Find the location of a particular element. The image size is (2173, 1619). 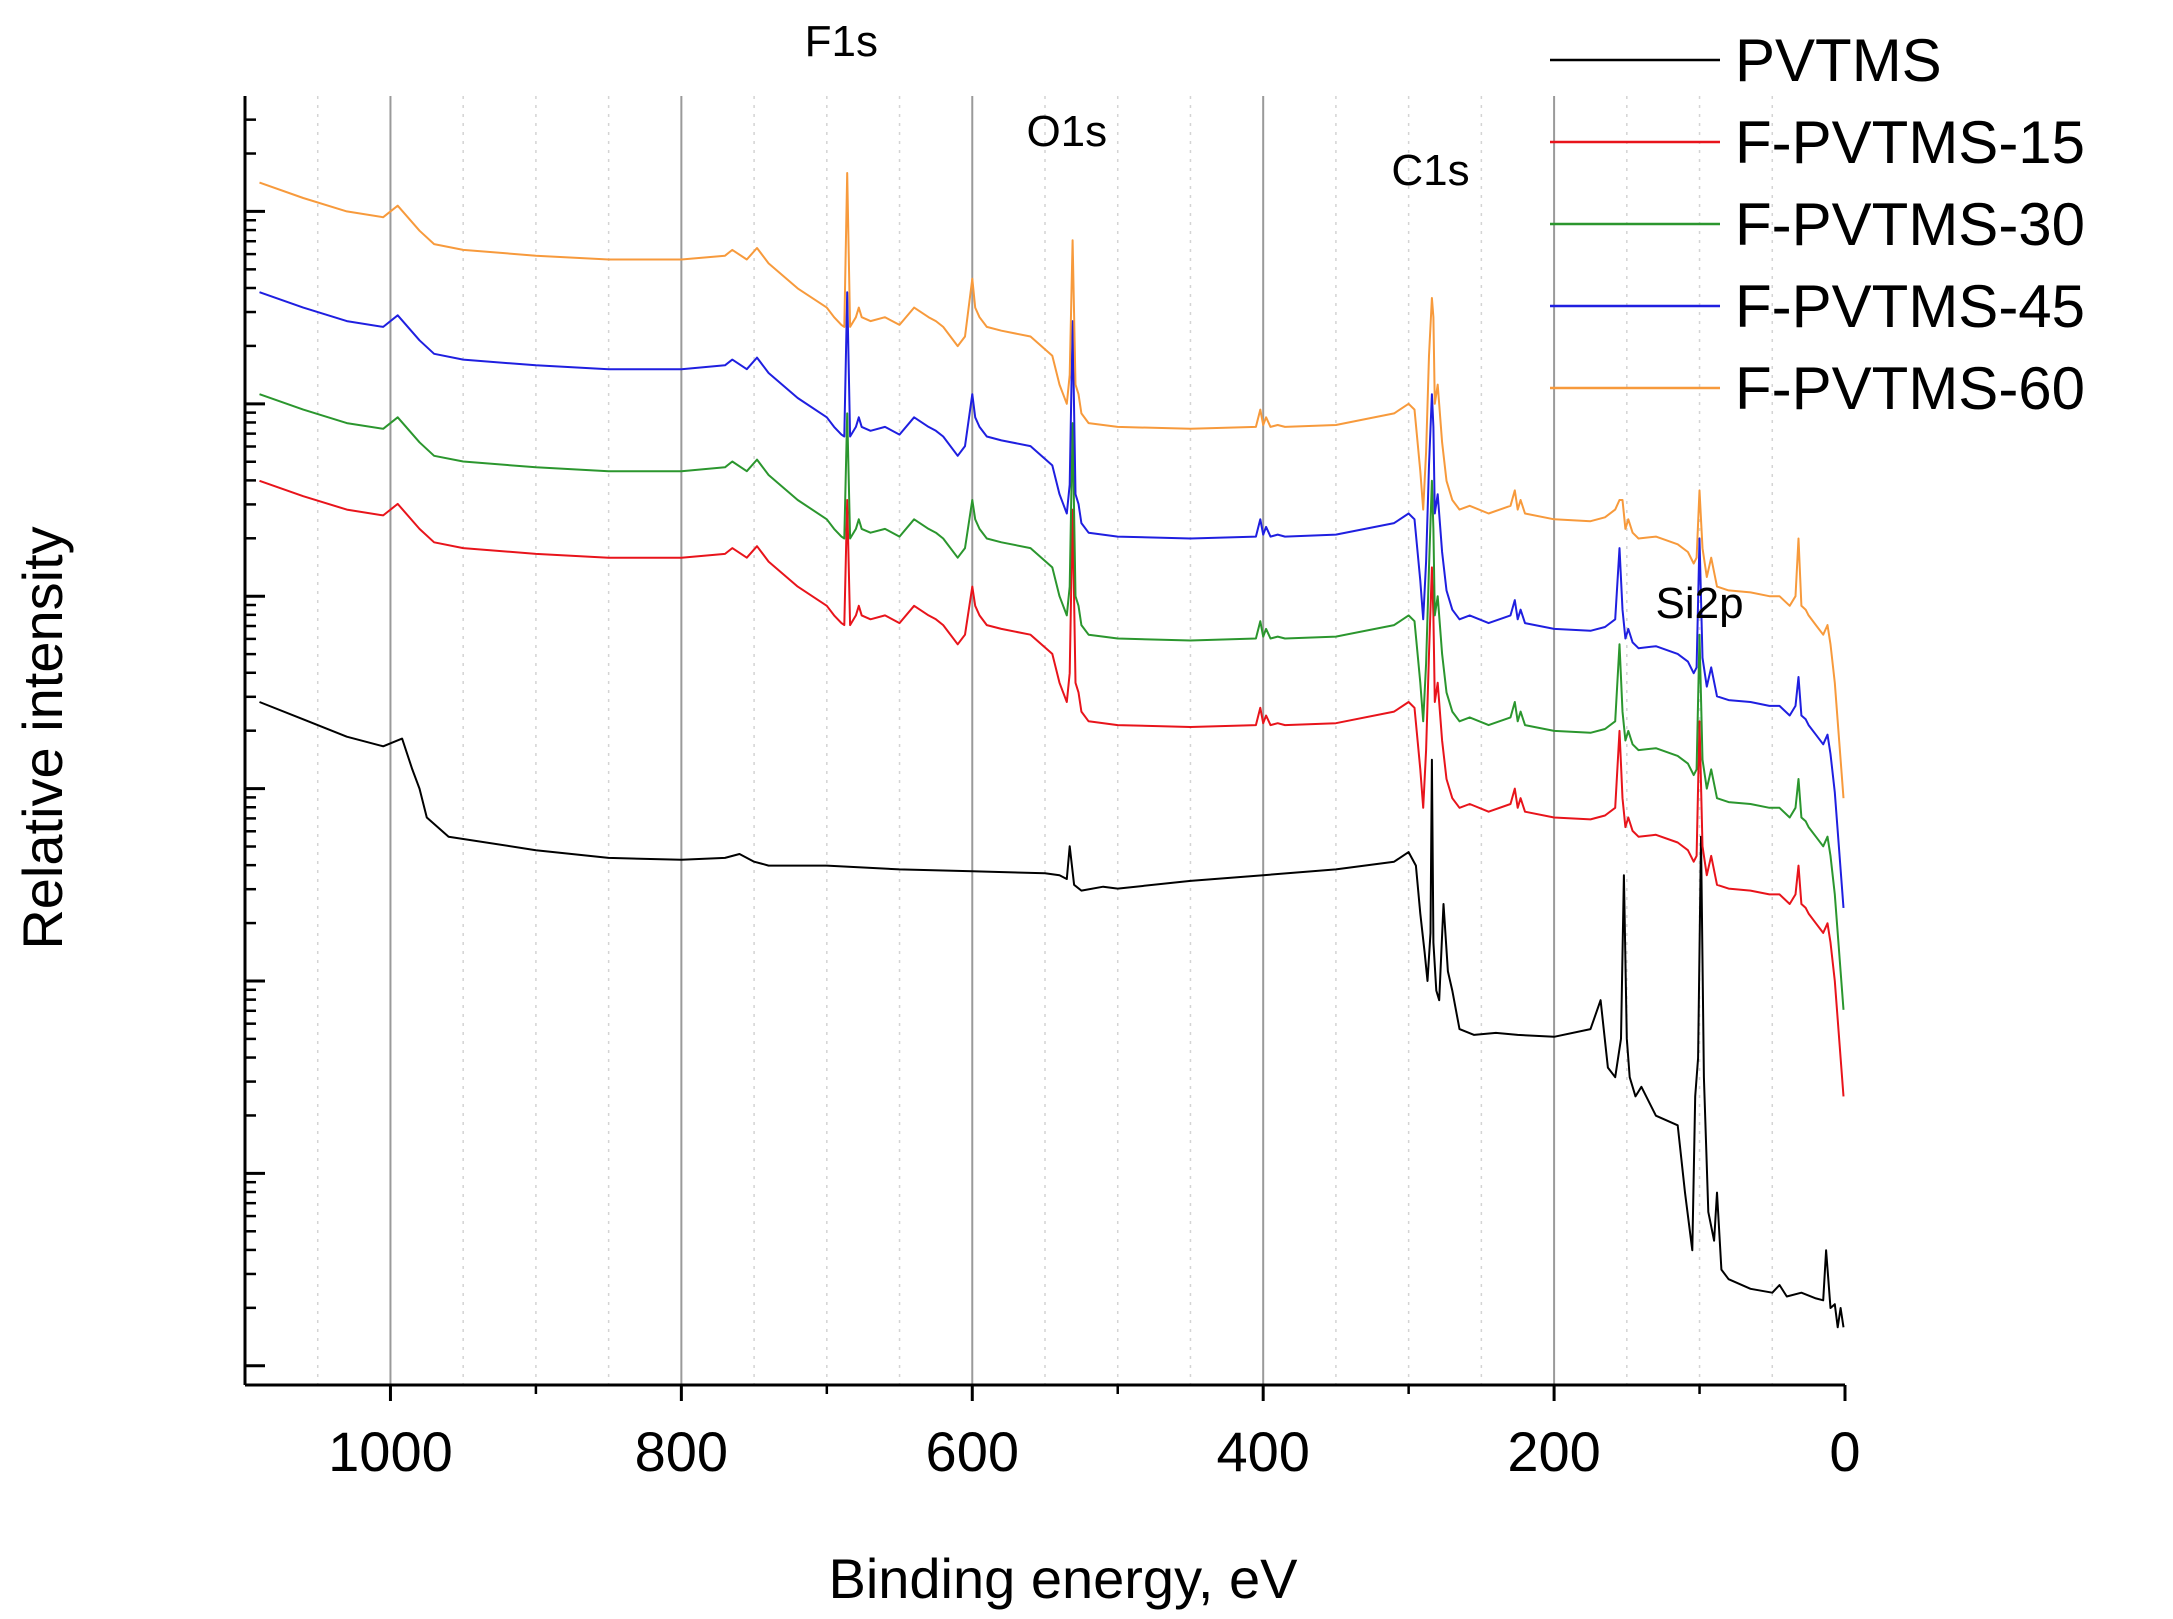

x-axis-title: Binding energy, eV is located at coordinates (1063, 1578).